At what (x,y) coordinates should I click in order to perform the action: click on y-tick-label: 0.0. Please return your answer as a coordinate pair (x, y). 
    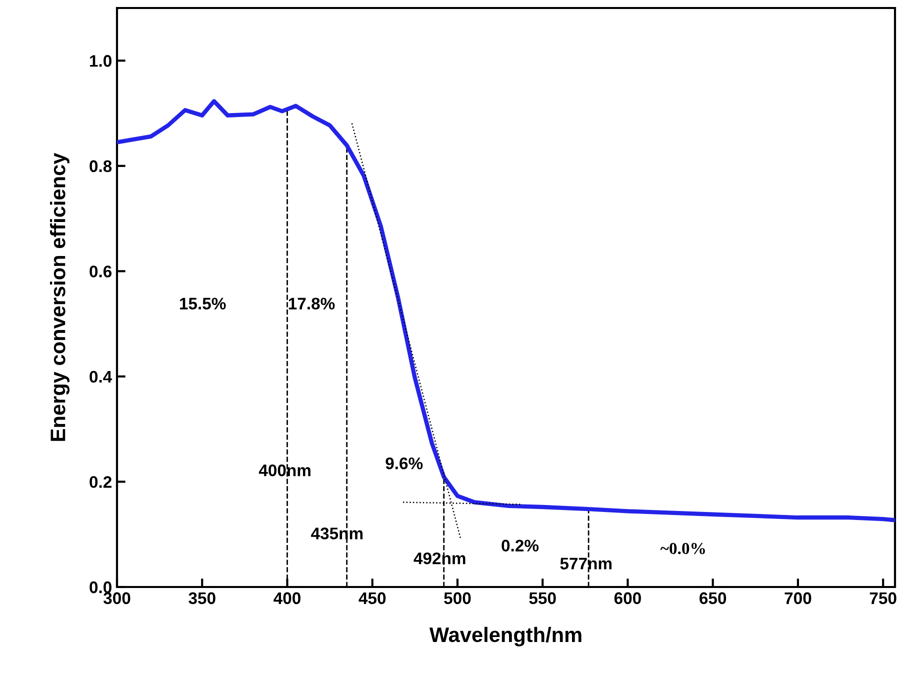
    Looking at the image, I should click on (101, 587).